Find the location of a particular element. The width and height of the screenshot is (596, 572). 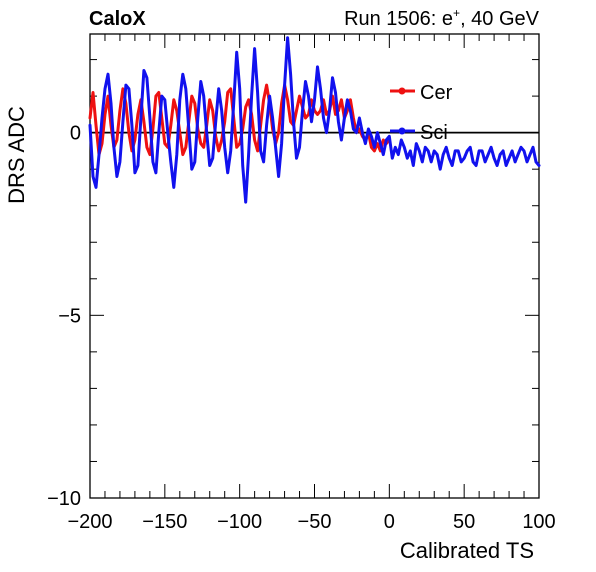

legend-sci-marker is located at coordinates (402, 131).